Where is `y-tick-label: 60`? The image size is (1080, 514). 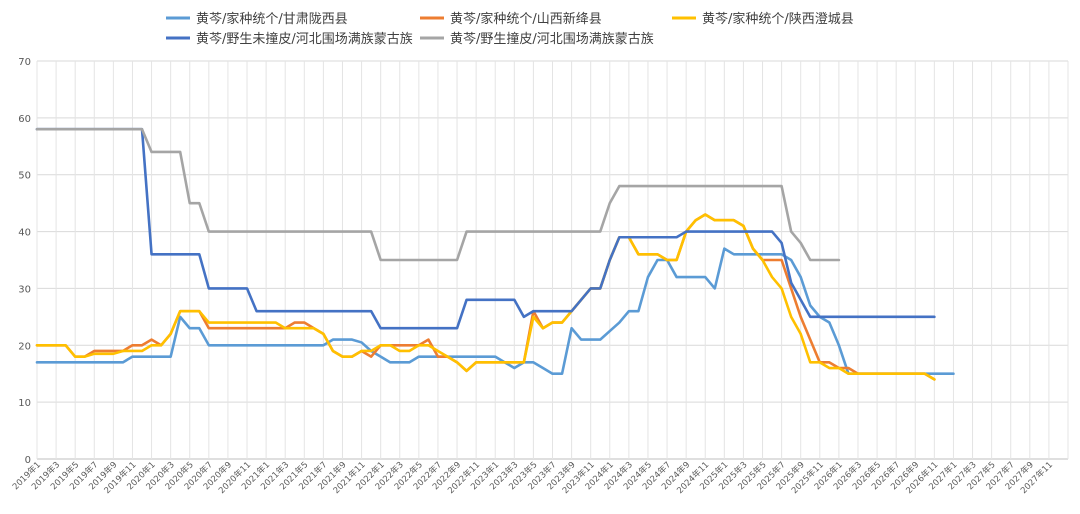 y-tick-label: 60 is located at coordinates (24, 119).